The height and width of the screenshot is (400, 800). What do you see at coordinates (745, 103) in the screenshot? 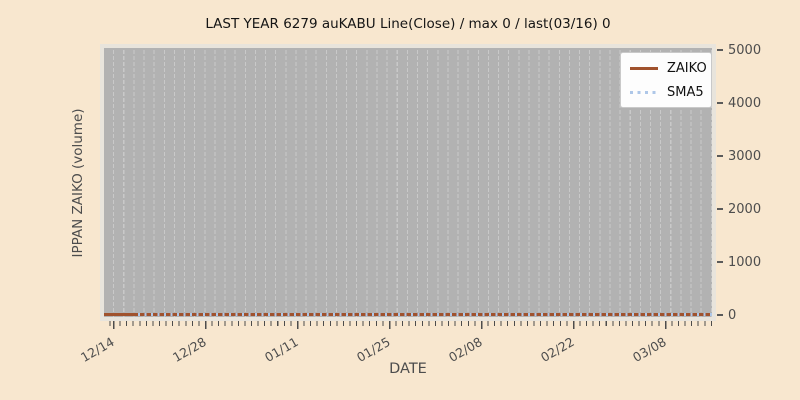
I see `y-tick-label: 4000` at bounding box center [745, 103].